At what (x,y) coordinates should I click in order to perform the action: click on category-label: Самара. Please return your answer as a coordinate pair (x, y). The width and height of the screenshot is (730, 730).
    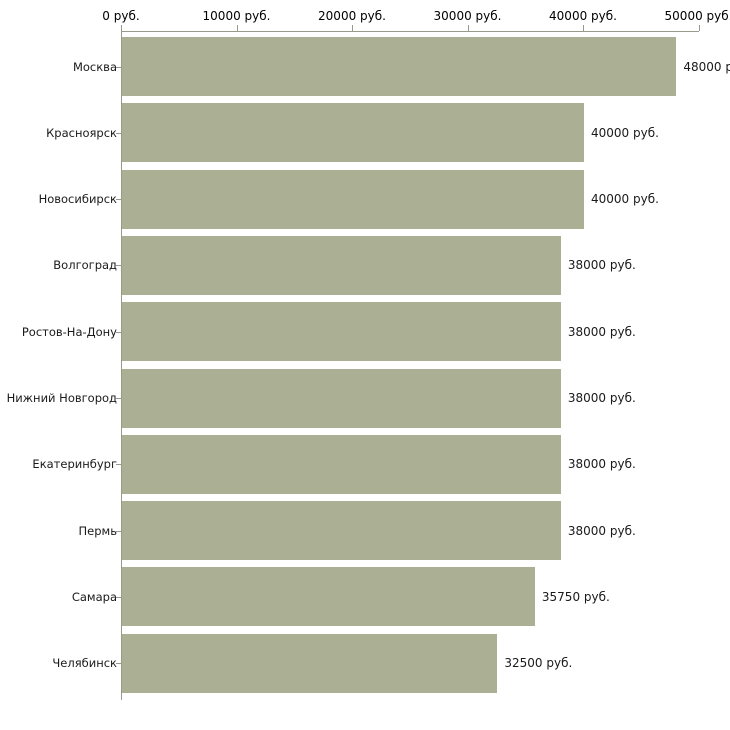
    Looking at the image, I should click on (94, 596).